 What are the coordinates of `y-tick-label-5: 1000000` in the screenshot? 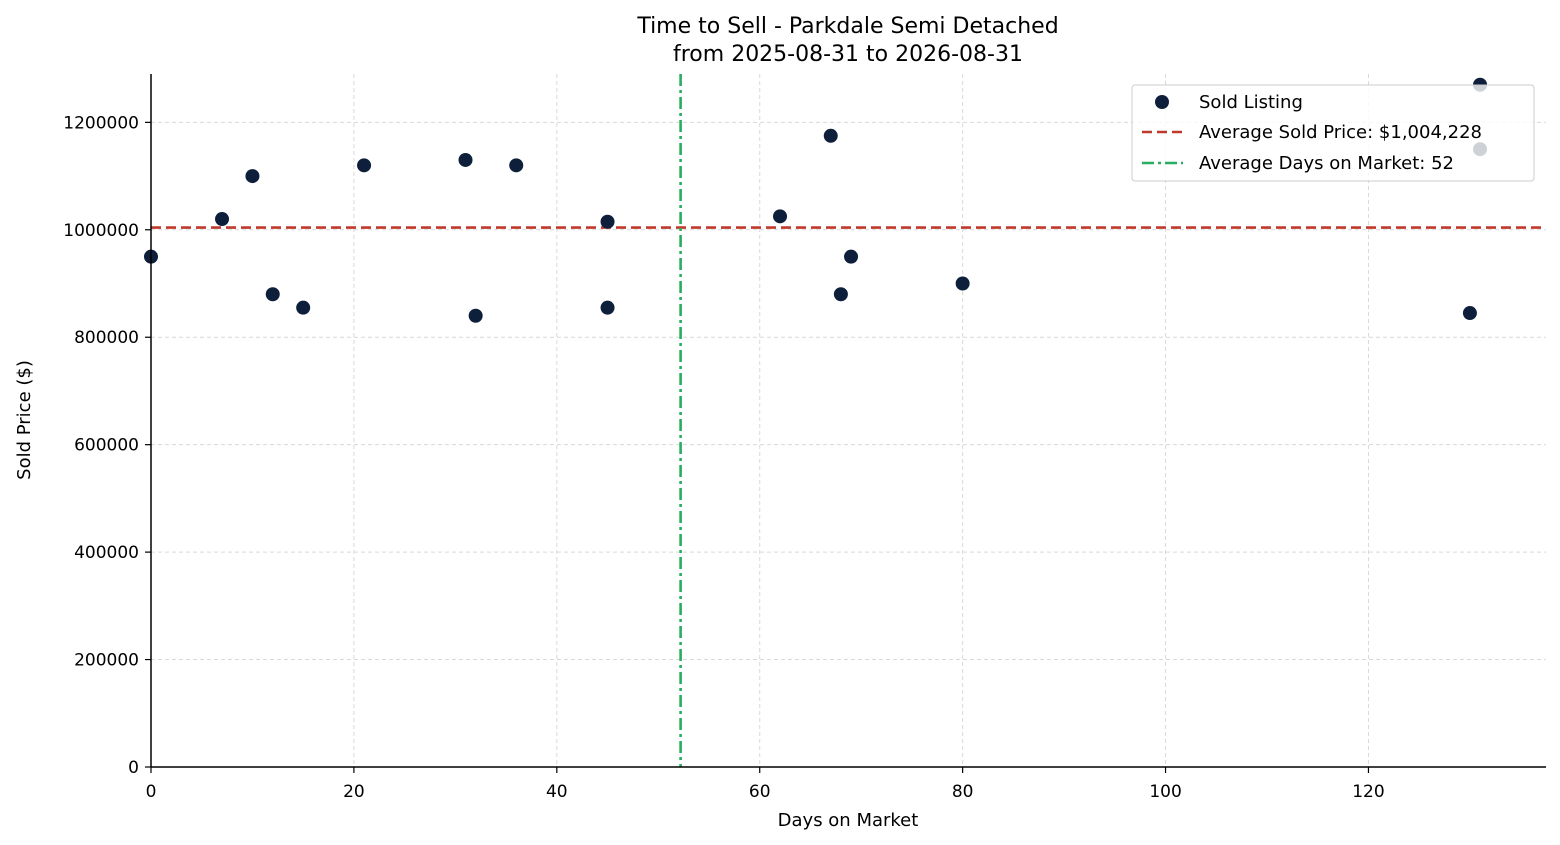 It's located at (101, 231).